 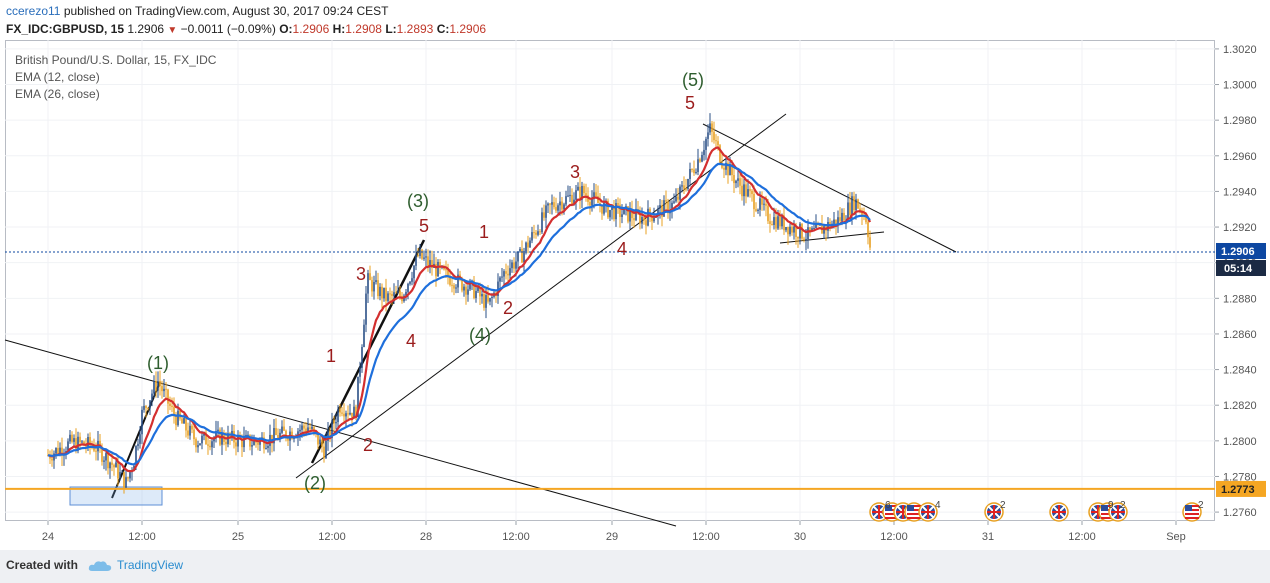 What do you see at coordinates (150, 565) in the screenshot?
I see `tradingview-brand: TradingView` at bounding box center [150, 565].